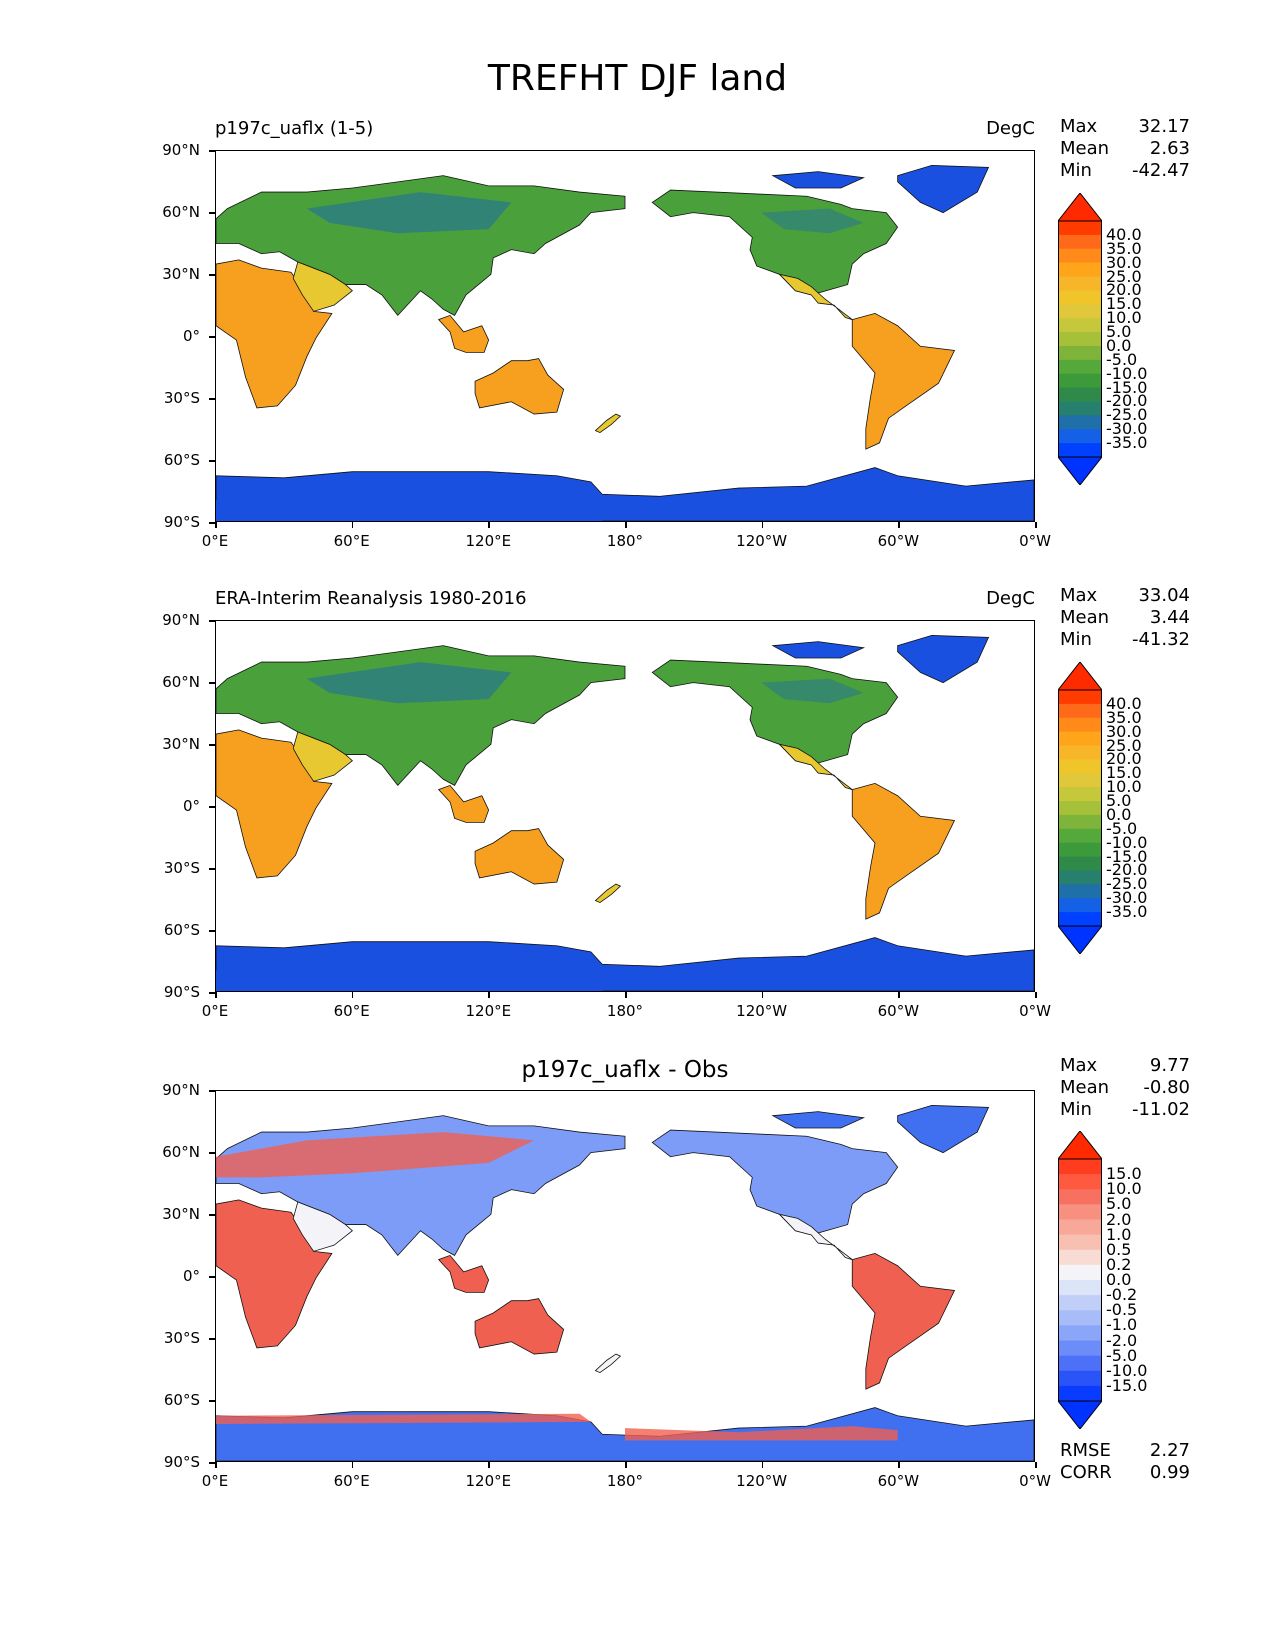 Image resolution: width=1275 pixels, height=1650 pixels. I want to click on colorbar-tick-label: 35.0, so click(1124, 717).